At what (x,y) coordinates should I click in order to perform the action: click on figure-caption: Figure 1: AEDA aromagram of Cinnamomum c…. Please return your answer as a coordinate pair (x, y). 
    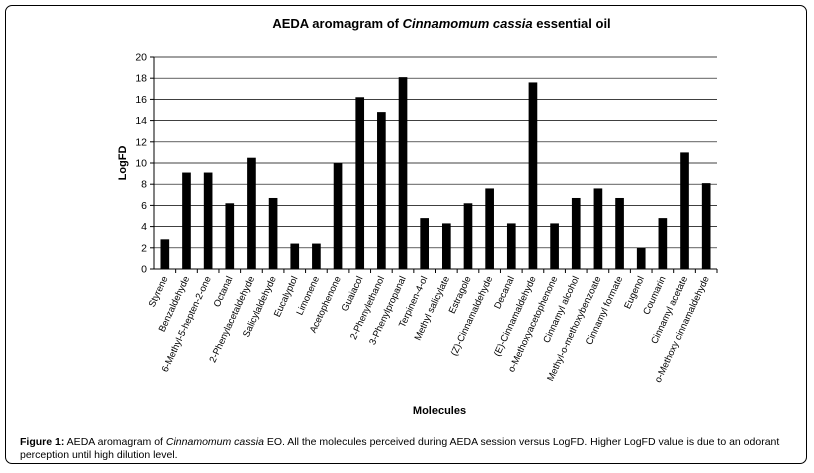
    Looking at the image, I should click on (413, 449).